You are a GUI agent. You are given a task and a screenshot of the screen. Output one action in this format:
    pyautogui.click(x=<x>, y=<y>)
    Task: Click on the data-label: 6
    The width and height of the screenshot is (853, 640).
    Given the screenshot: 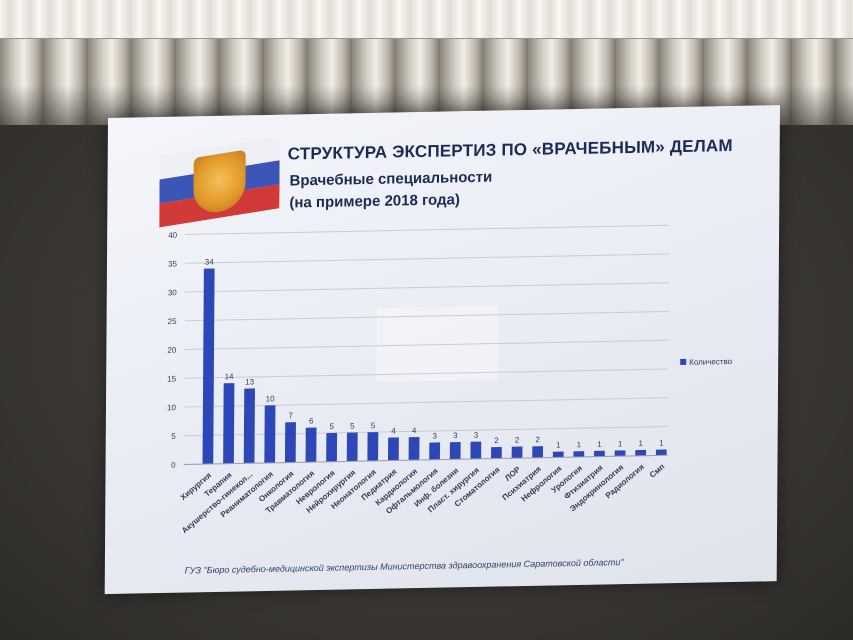 What is the action you would take?
    pyautogui.click(x=311, y=421)
    